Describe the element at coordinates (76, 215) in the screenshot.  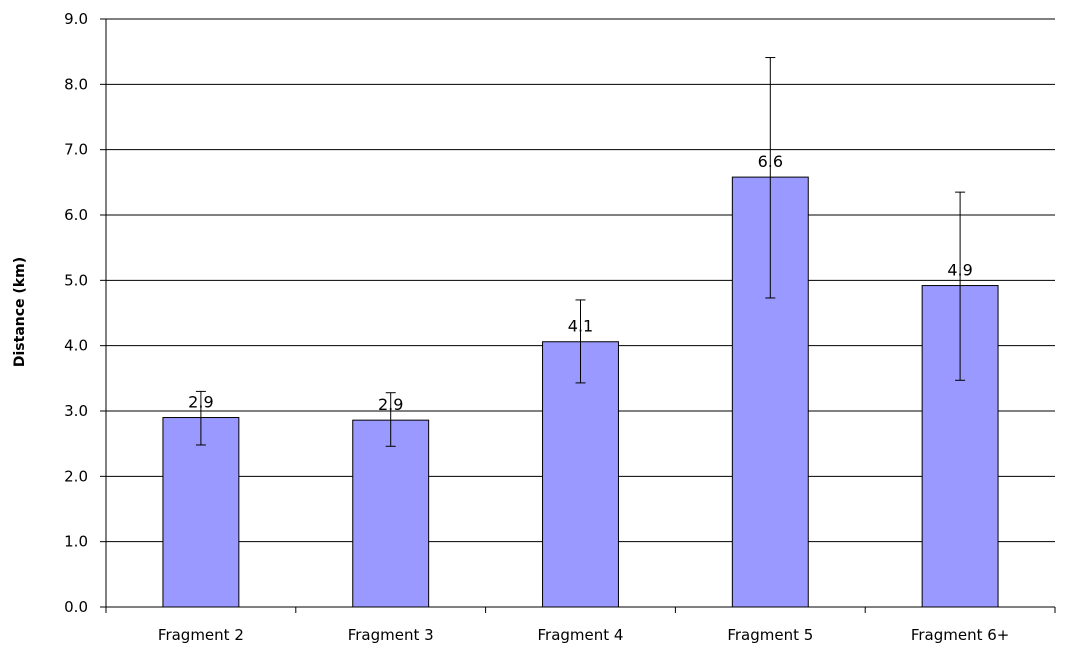
I see `y-tick-label: 6.0` at that location.